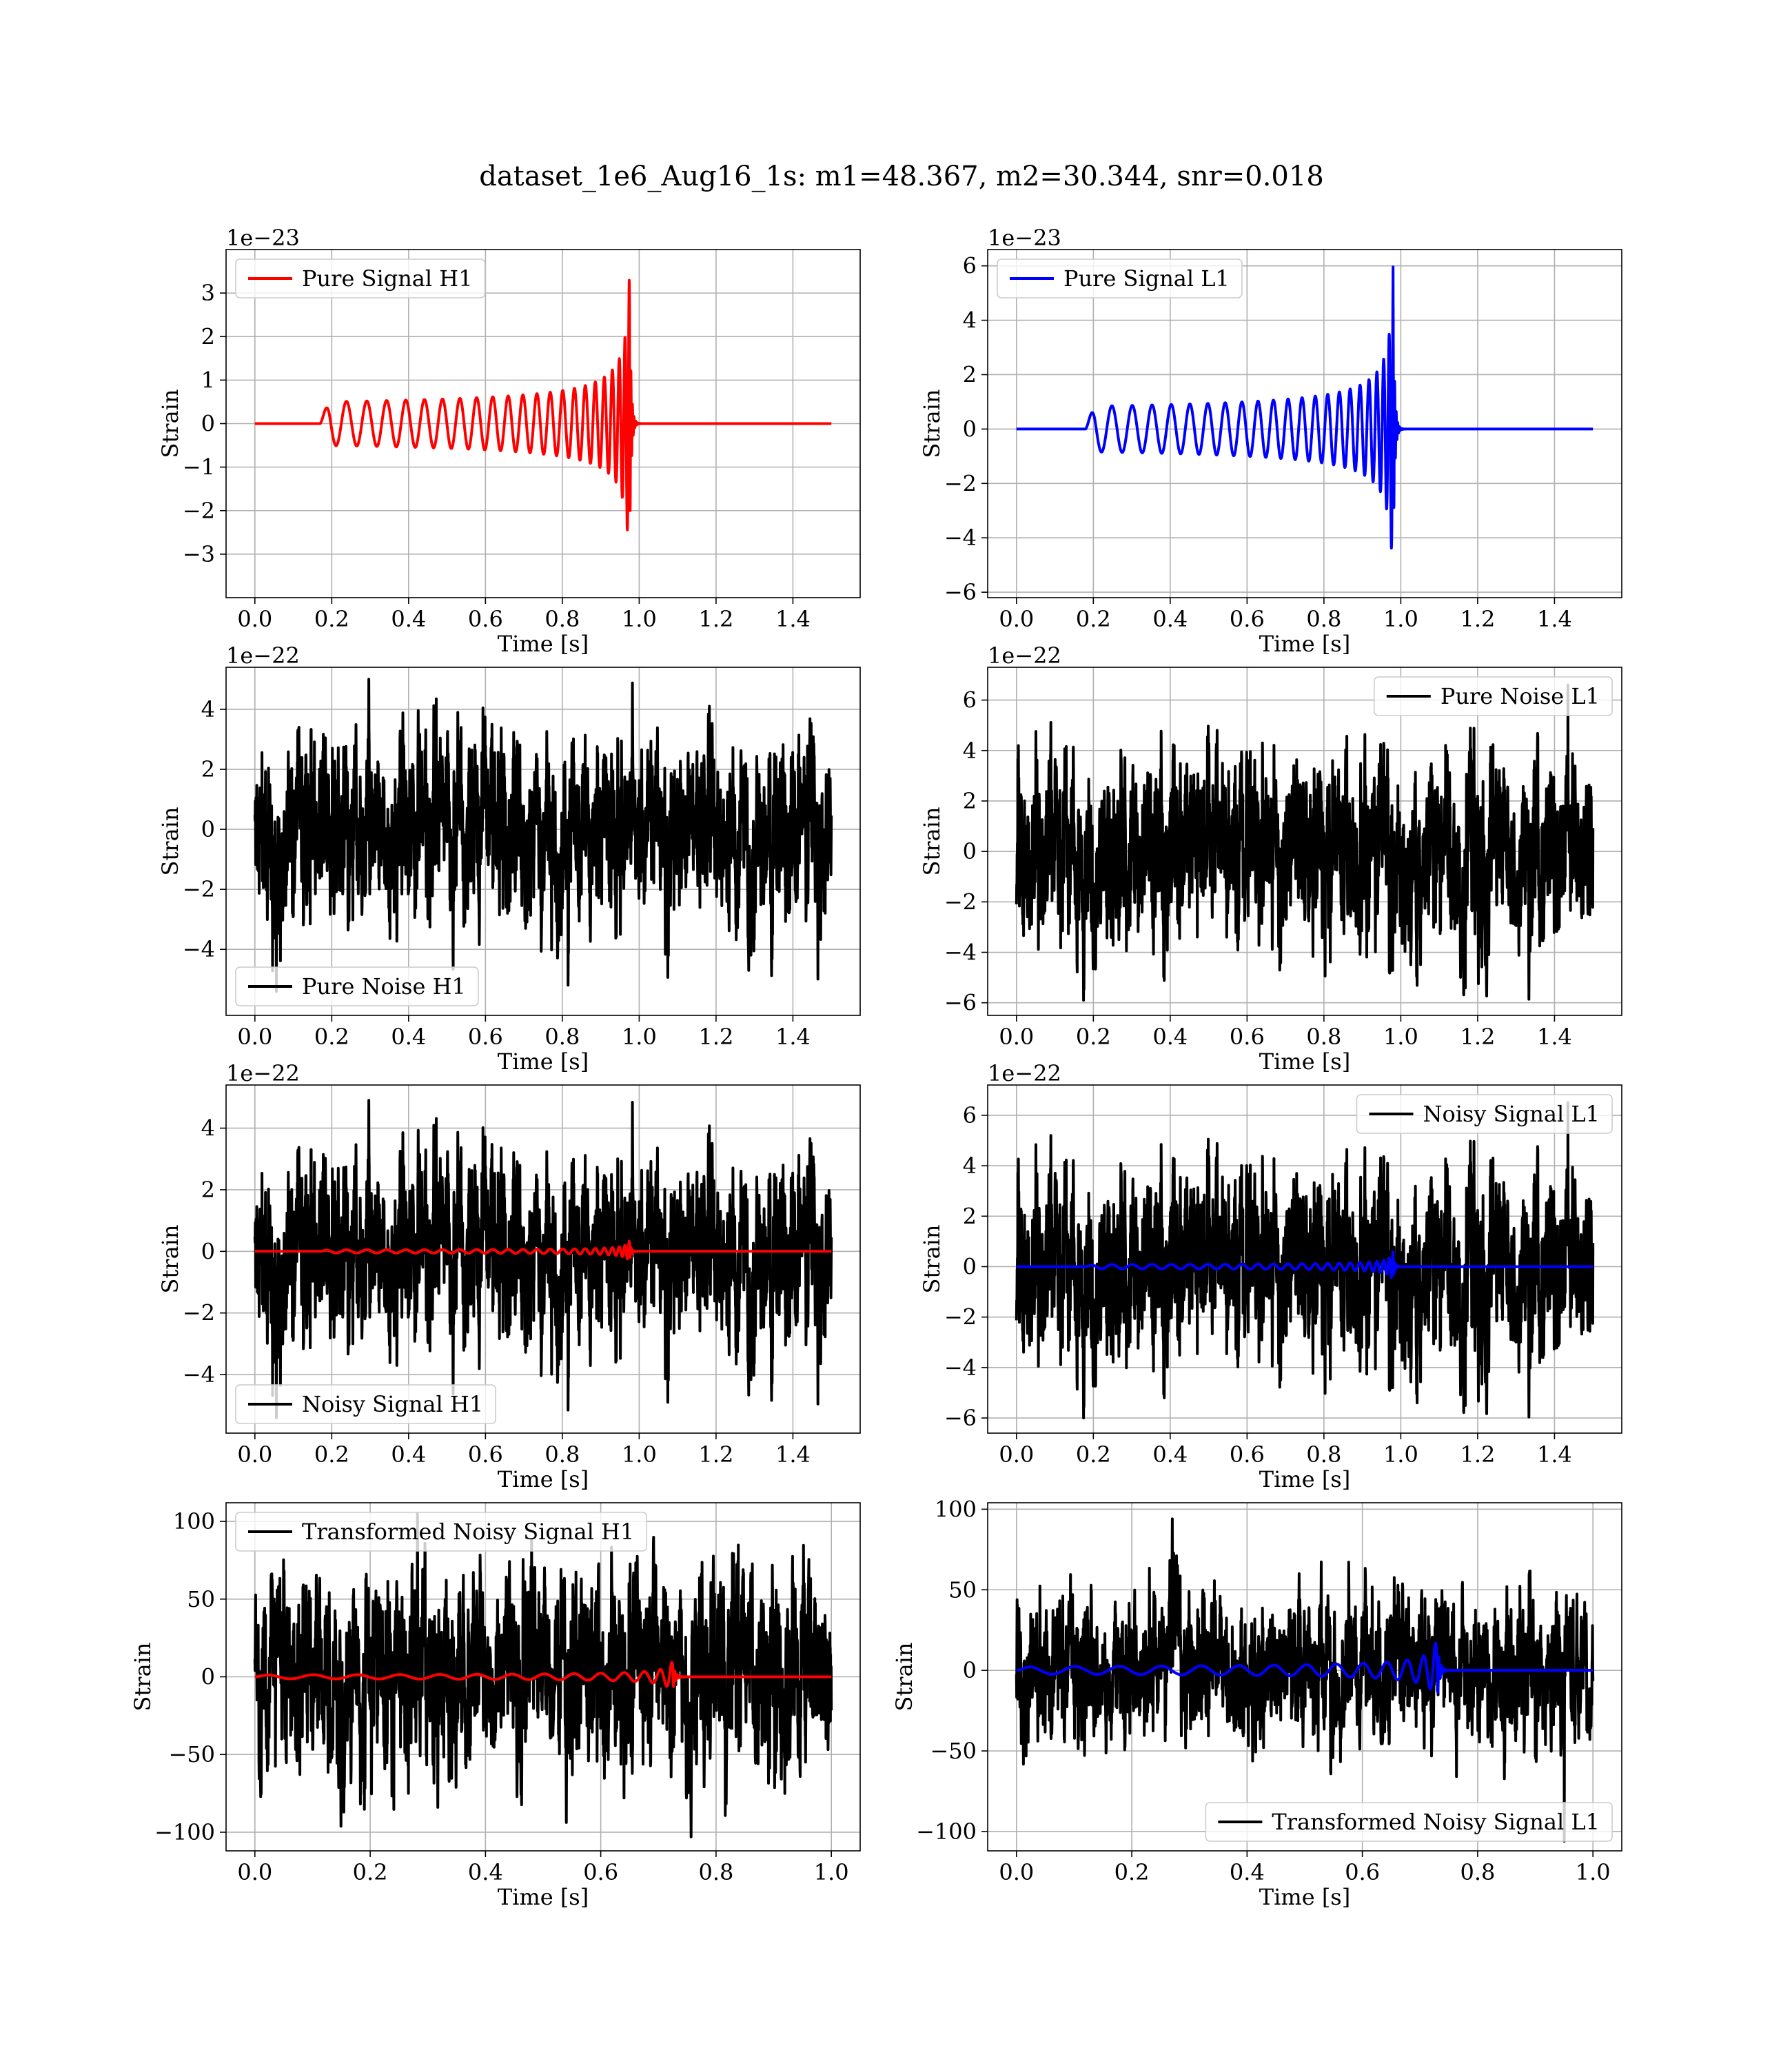 This screenshot has height=2068, width=1792. Describe the element at coordinates (468, 1532) in the screenshot. I see `legend-entry-label: Transformed Noisy Signal H1` at that location.